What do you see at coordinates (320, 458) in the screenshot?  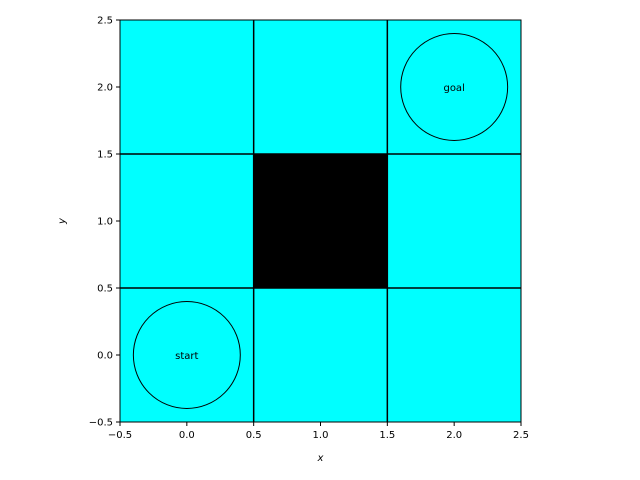 I see `x-axis-label: x` at bounding box center [320, 458].